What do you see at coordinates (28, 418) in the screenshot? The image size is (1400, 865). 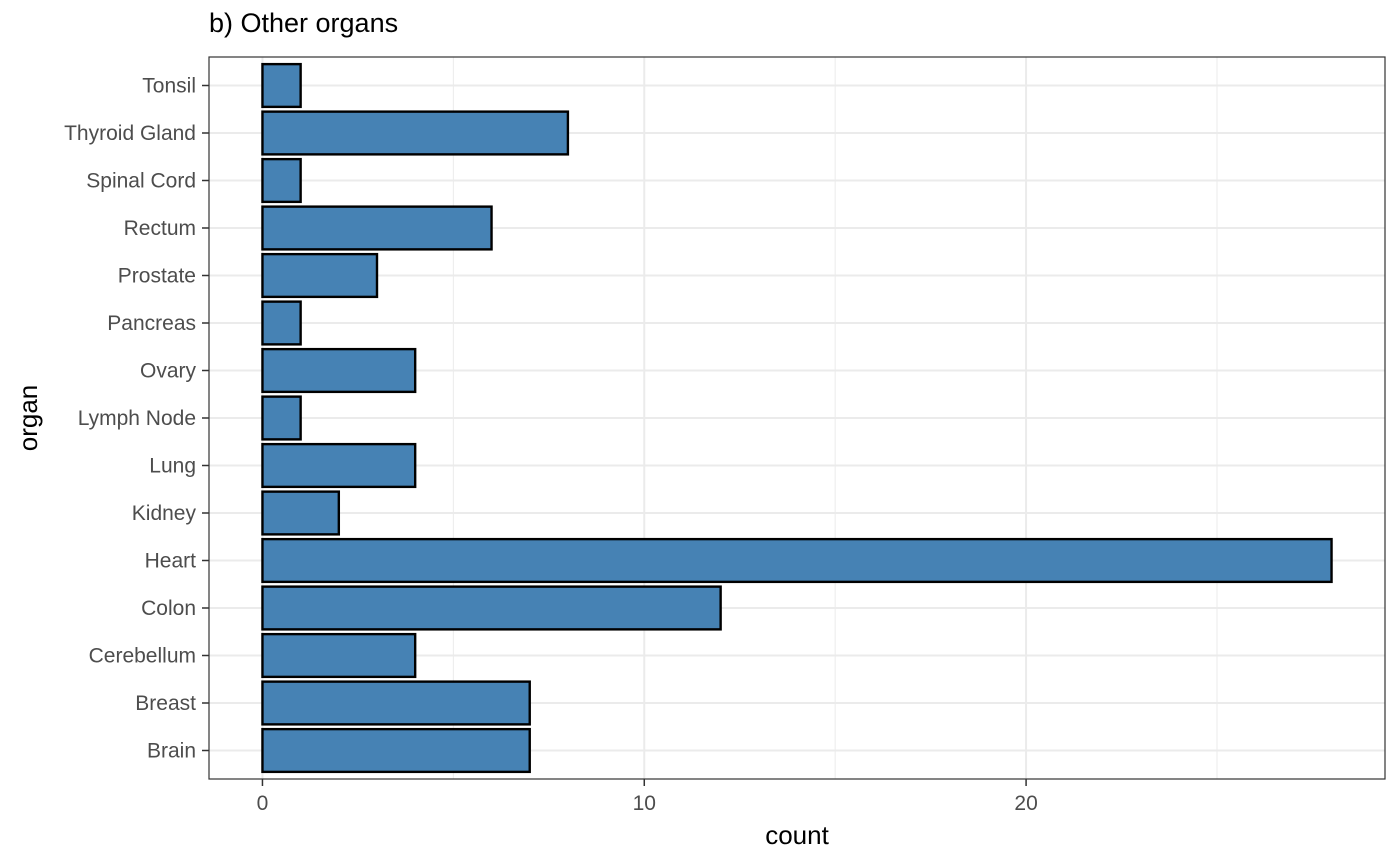 I see `y-axis-title: organ` at bounding box center [28, 418].